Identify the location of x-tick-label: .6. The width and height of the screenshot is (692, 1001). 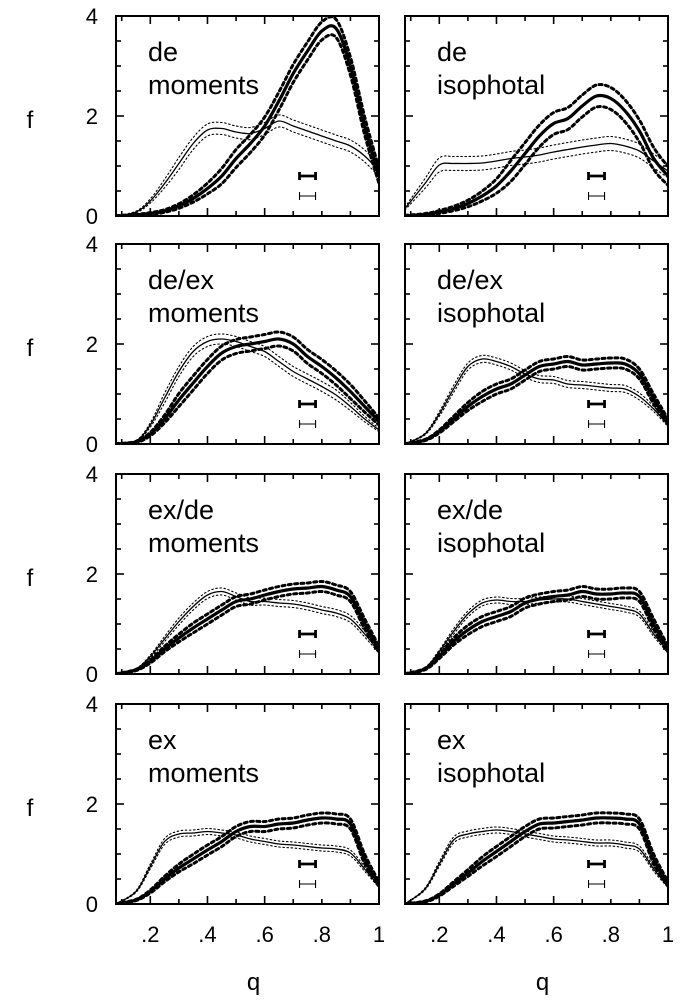
(264, 934).